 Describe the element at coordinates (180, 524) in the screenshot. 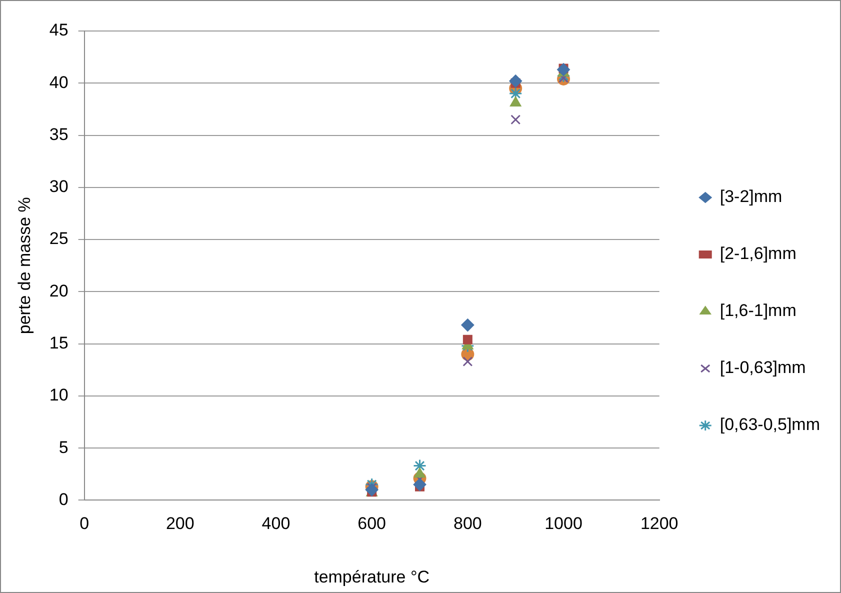

I see `x-tick-label: 200` at that location.